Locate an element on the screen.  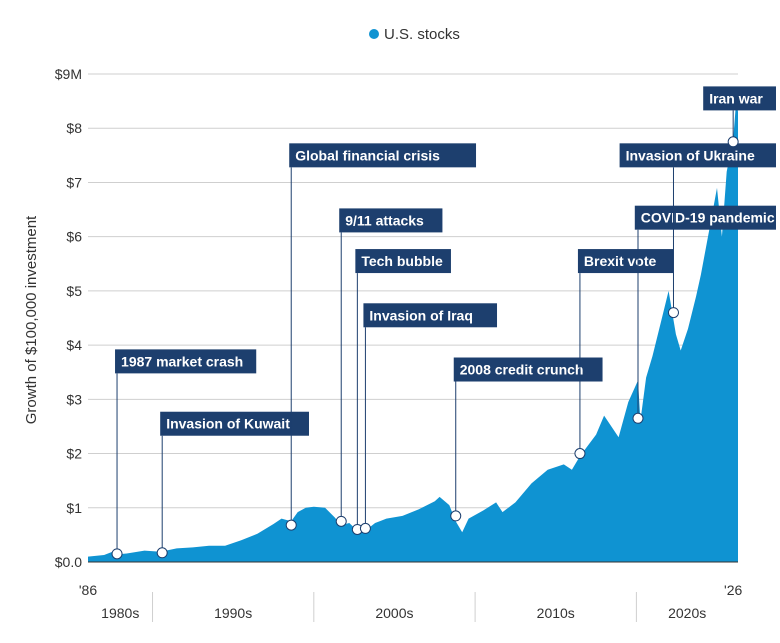
event-label-8: COVID-19 pandemic is located at coordinates (708, 218).